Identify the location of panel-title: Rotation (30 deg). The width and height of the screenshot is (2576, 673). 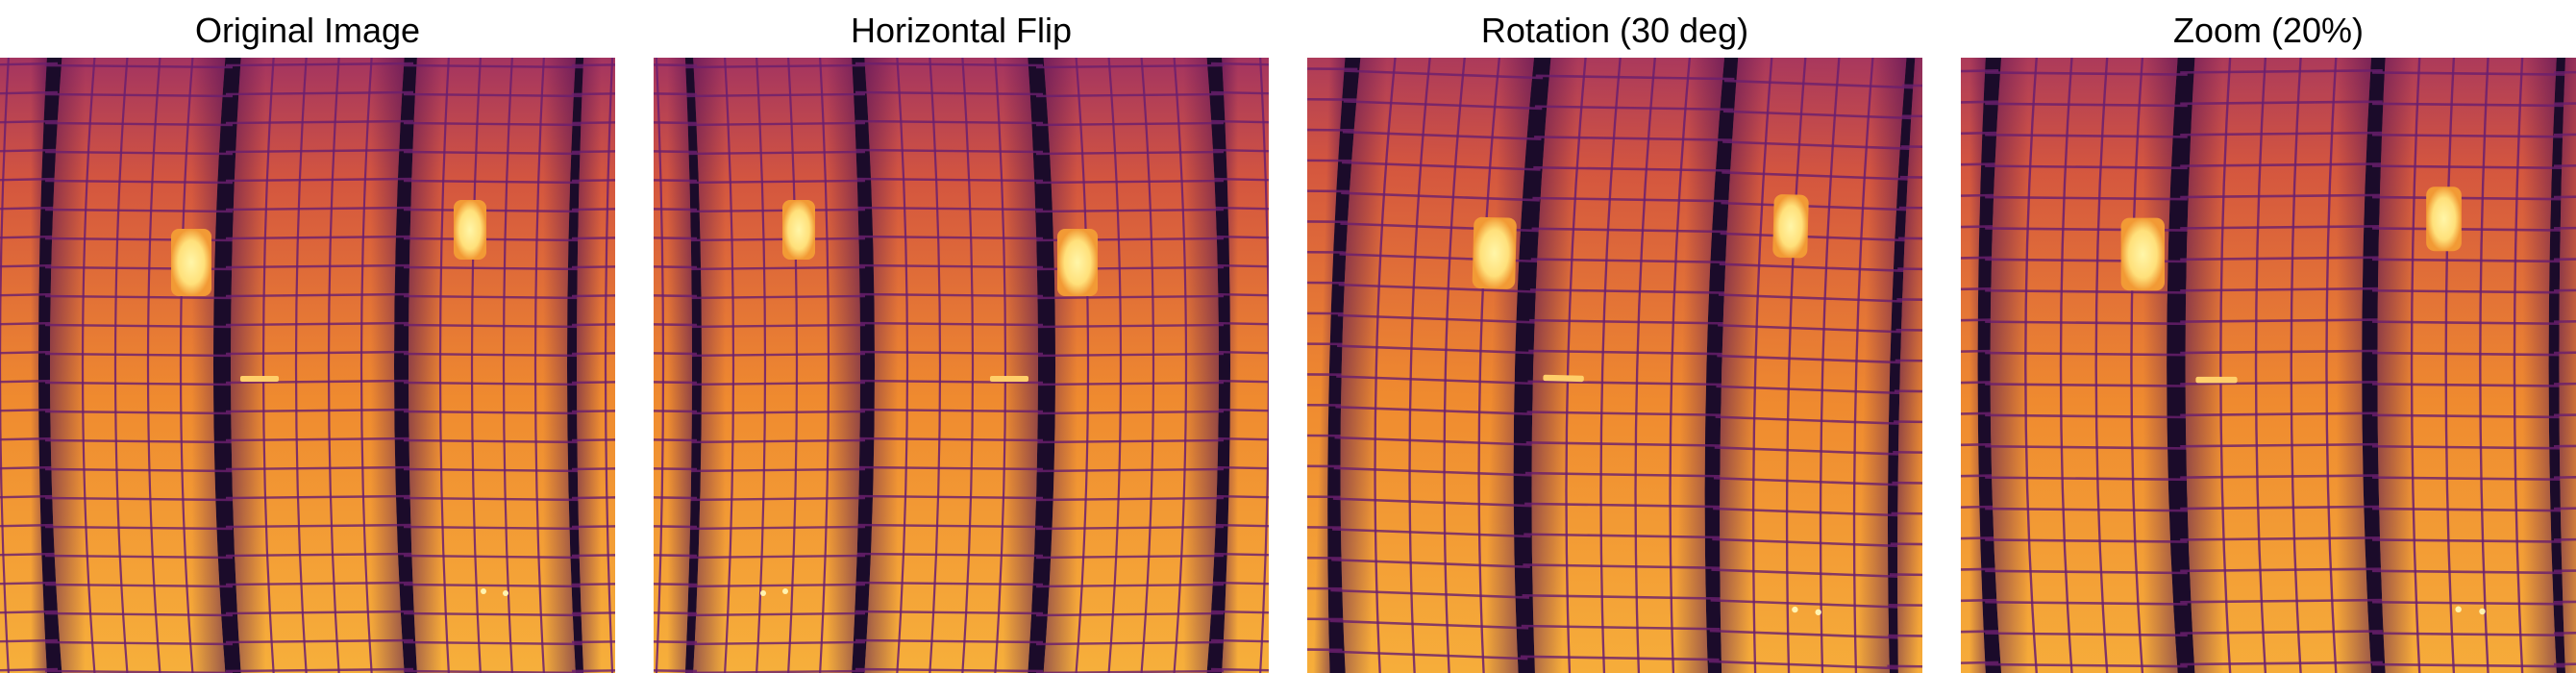
(1614, 30).